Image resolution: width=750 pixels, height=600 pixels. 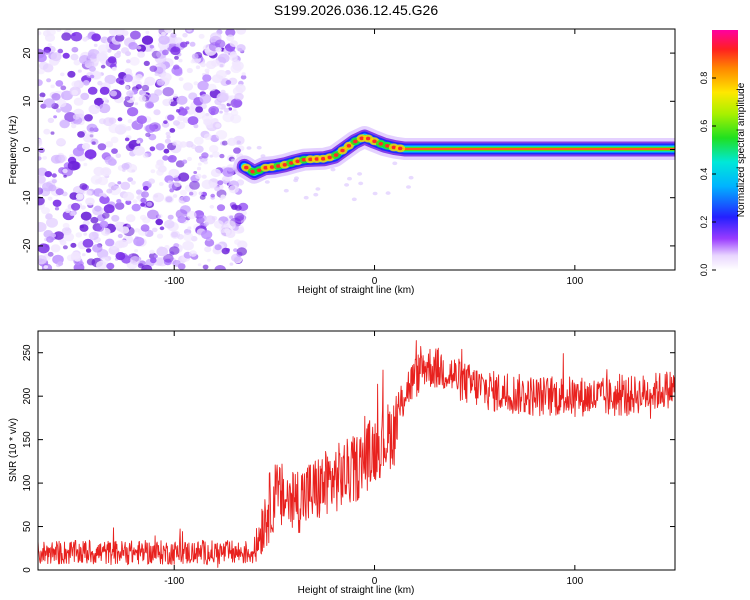 I want to click on y-tick-label: 100, so click(x=27, y=482).